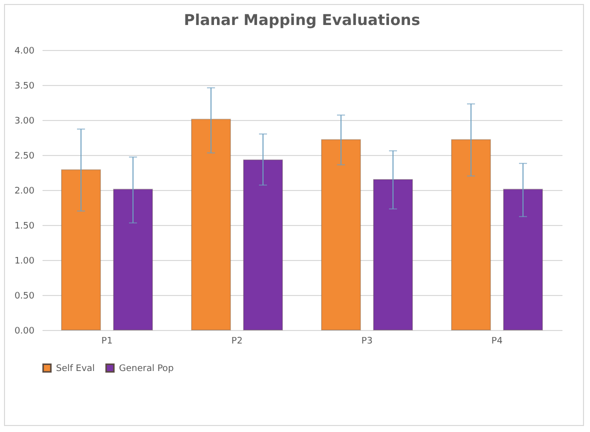 This screenshot has height=432, width=590. Describe the element at coordinates (75, 369) in the screenshot. I see `legend-label: Self Eval` at that location.